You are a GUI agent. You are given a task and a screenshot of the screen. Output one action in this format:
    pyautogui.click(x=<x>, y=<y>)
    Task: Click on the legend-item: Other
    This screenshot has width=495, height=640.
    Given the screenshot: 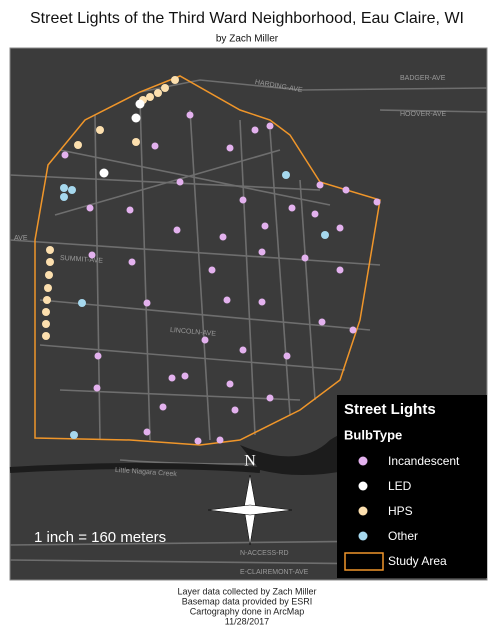 What is the action you would take?
    pyautogui.click(x=403, y=536)
    